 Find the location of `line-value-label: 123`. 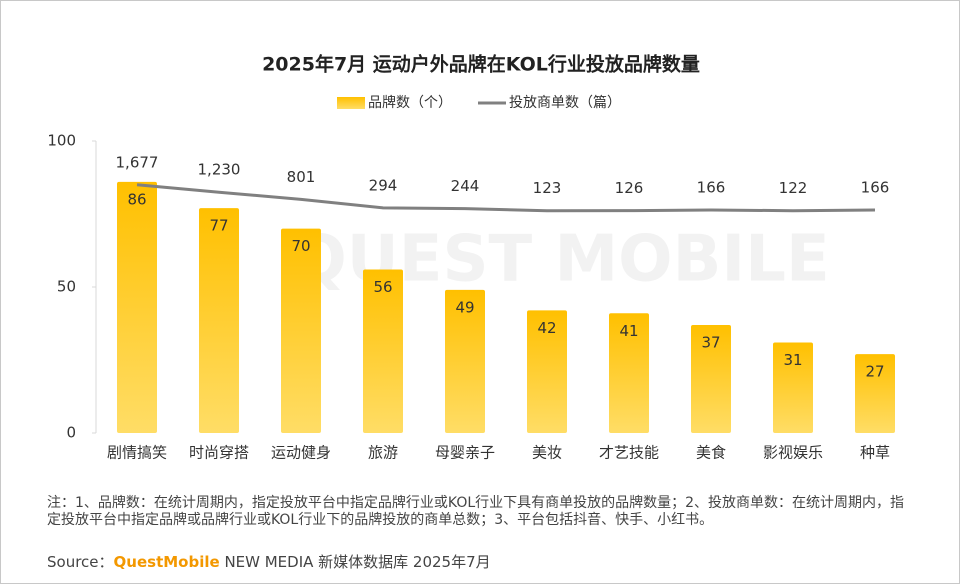

line-value-label: 123 is located at coordinates (547, 188).